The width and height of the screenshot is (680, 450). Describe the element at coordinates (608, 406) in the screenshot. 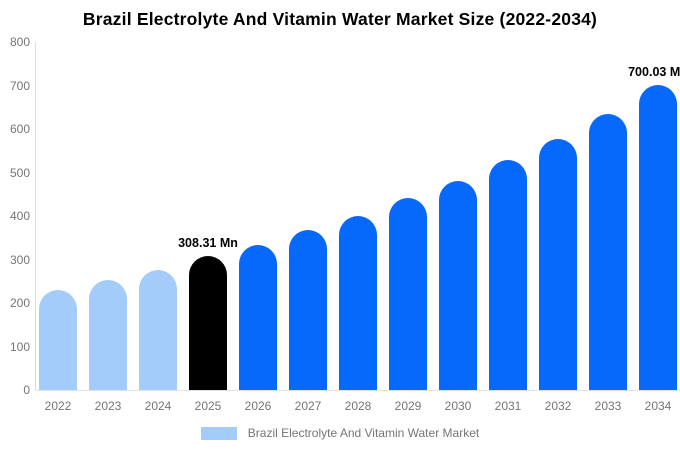

I see `x-tick-label-2033: 2033` at that location.